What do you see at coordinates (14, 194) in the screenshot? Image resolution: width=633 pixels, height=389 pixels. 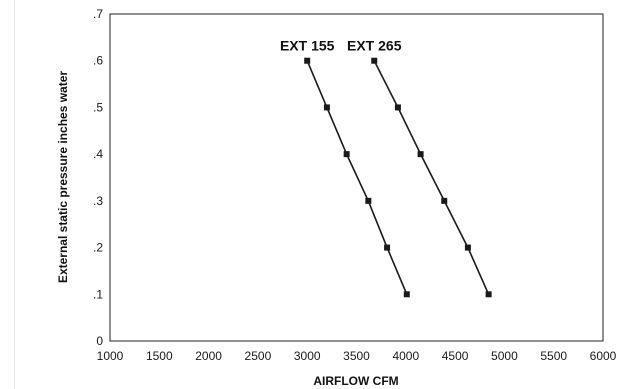 I see `page-edge-rule` at bounding box center [14, 194].